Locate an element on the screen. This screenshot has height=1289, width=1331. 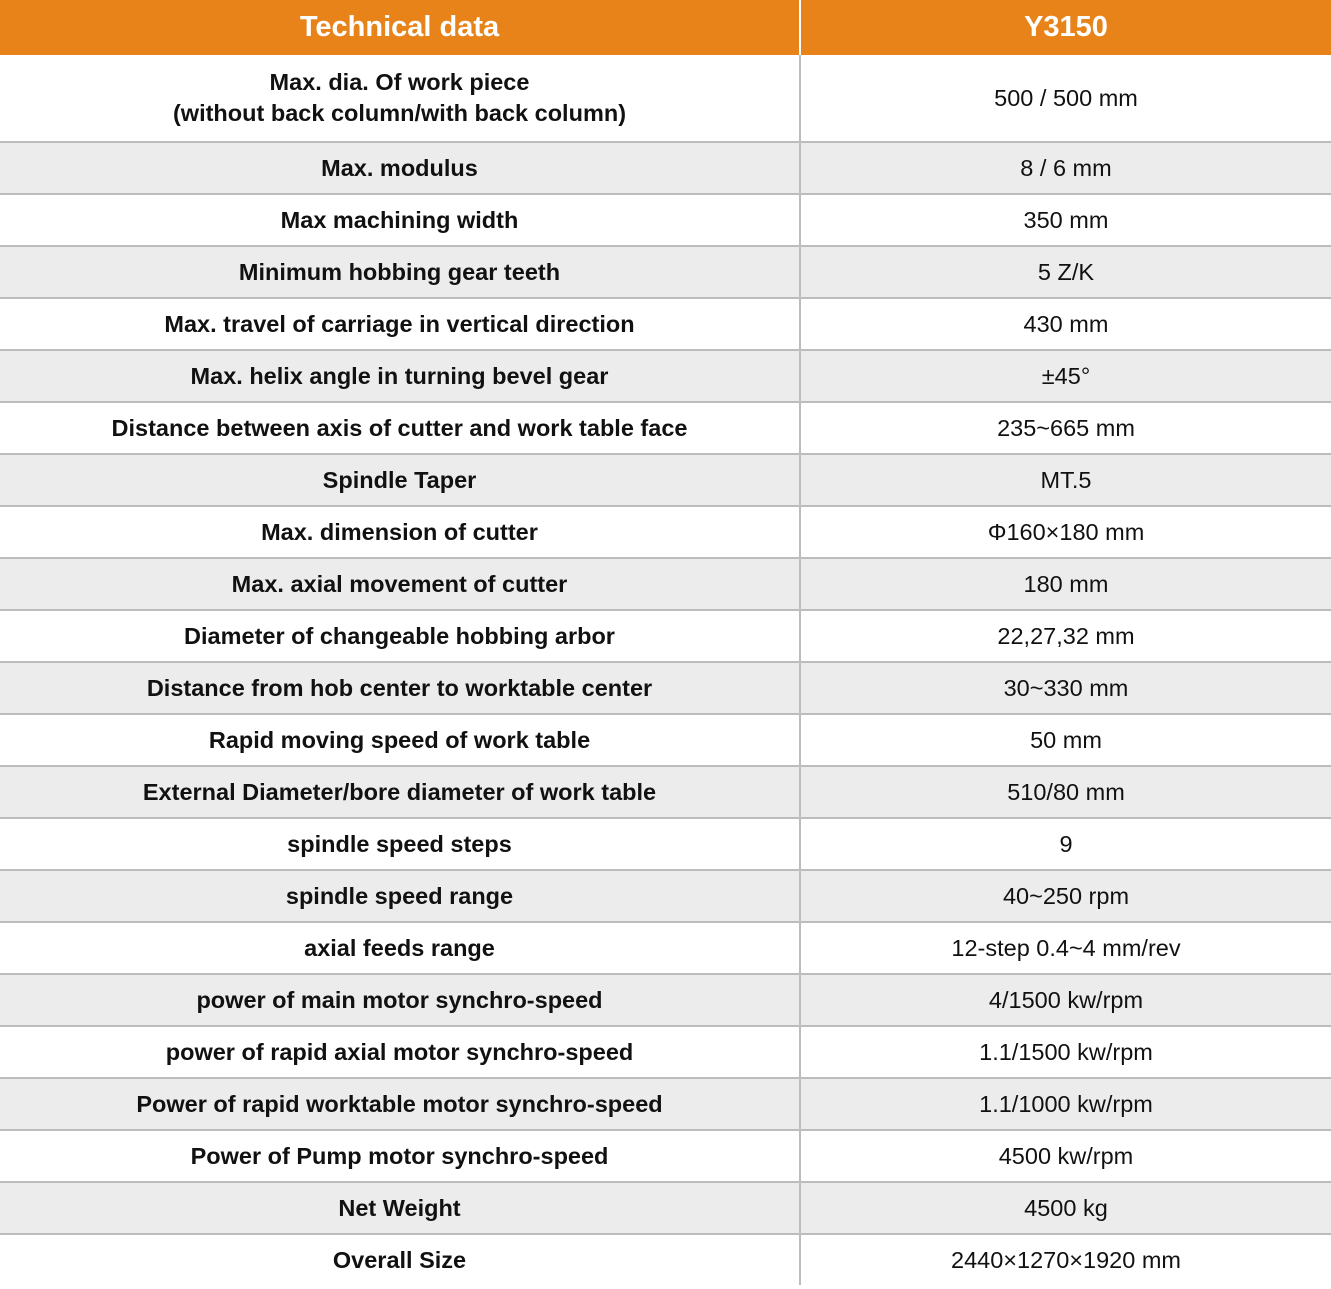
value-cell: 1.1/1500 kw/rpm is located at coordinates (1065, 1052).